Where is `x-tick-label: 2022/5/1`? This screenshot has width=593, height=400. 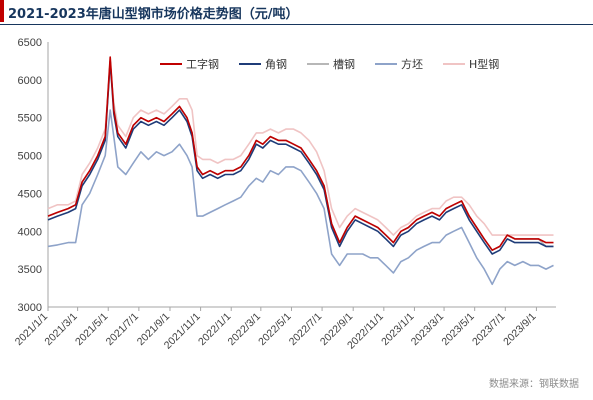 x-tick-label: 2022/5/1 is located at coordinates (274, 329).